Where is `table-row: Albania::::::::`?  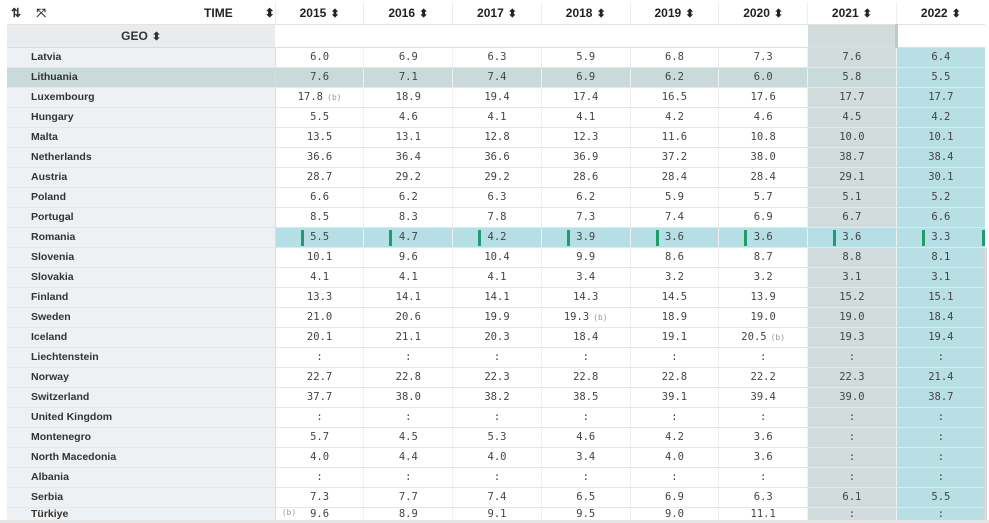 table-row: Albania:::::::: is located at coordinates (496, 477).